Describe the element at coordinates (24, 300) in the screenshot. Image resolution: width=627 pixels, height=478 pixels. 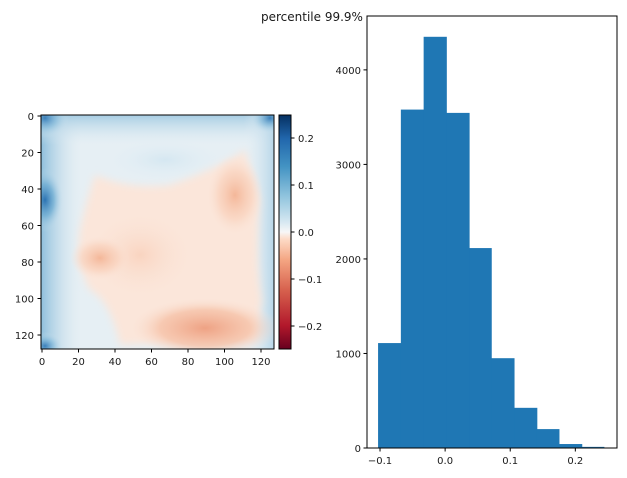
I see `heatmap-y-tick: 100` at that location.